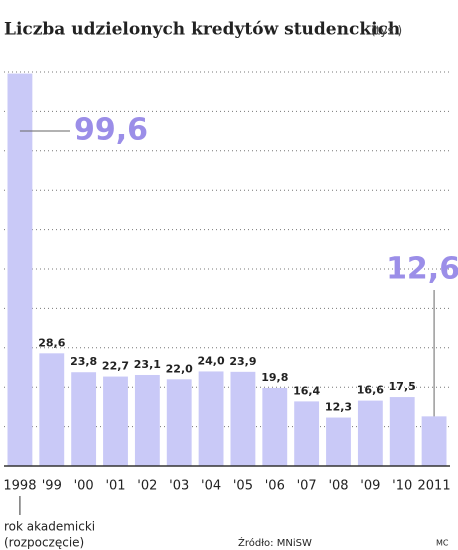 Image resolution: width=458 pixels, height=550 pixels. I want to click on x-tick-label: 1998, so click(19, 486).